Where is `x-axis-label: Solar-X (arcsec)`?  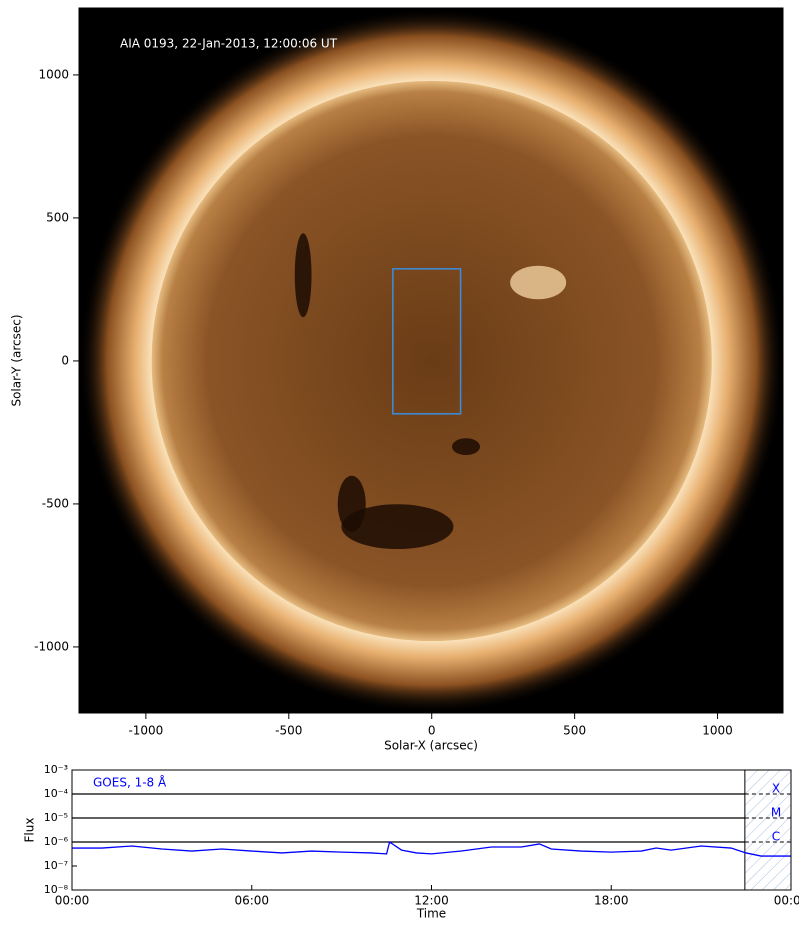 x-axis-label: Solar-X (arcsec) is located at coordinates (431, 746).